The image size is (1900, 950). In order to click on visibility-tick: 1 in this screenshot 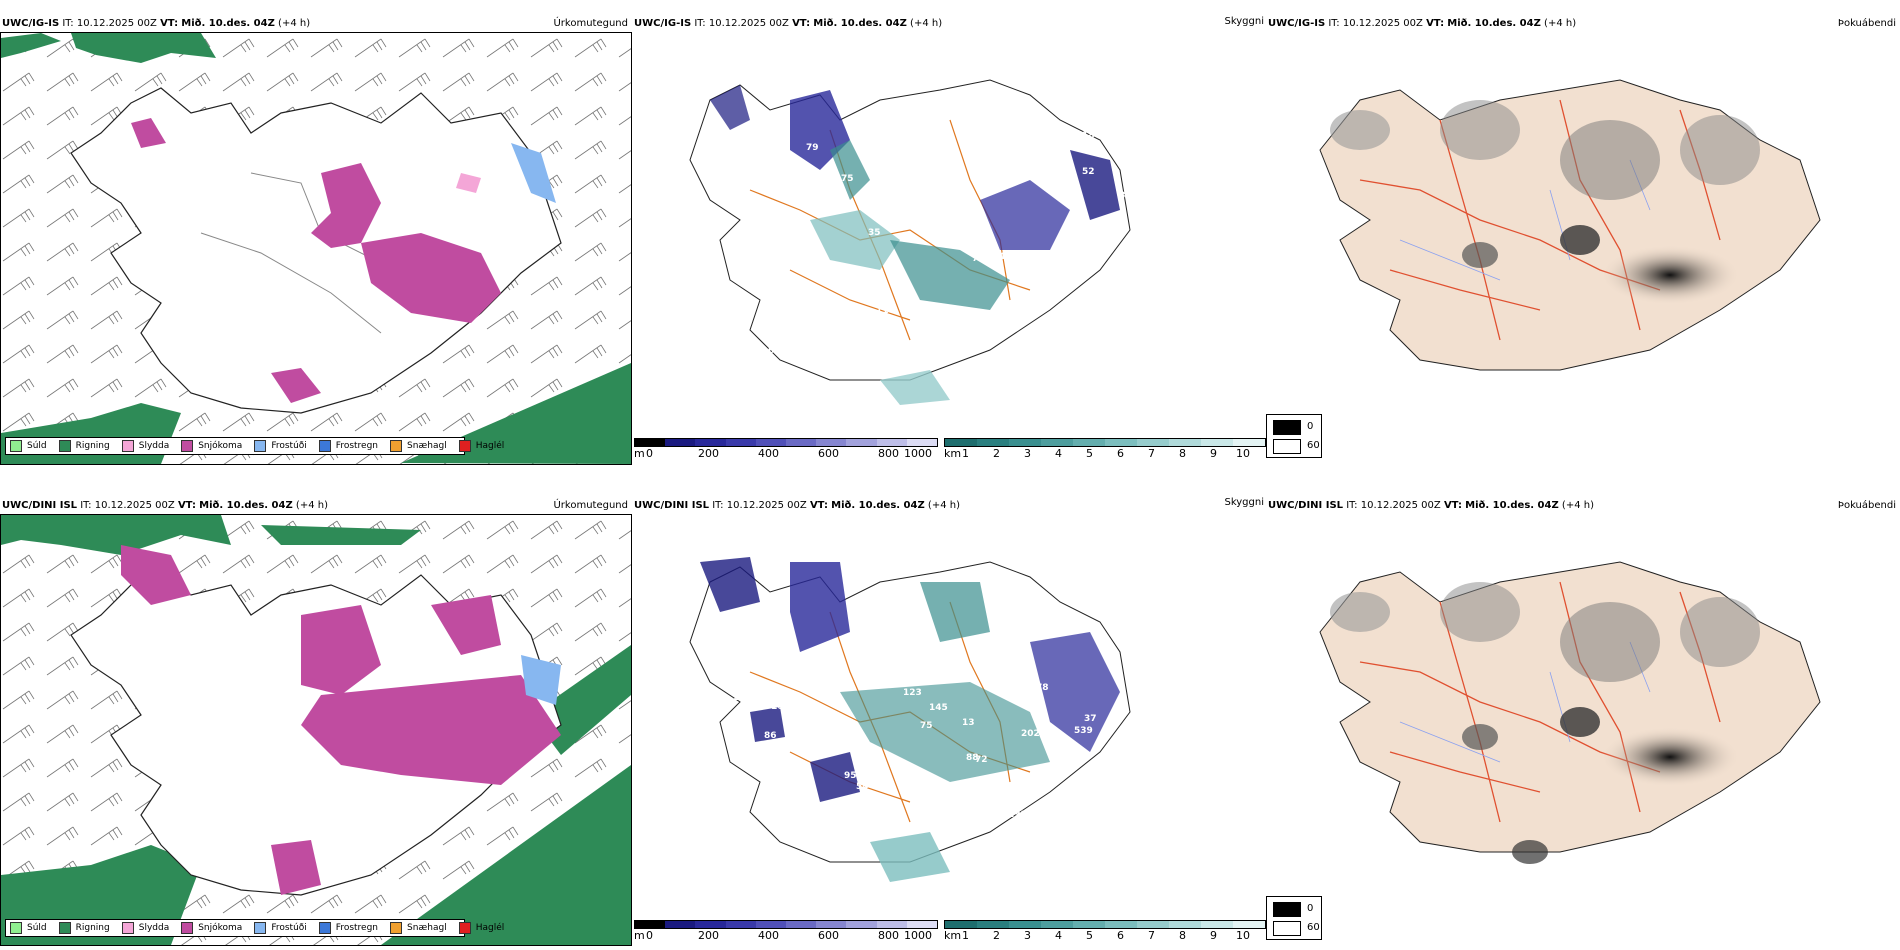, I will do `click(965, 453)`.